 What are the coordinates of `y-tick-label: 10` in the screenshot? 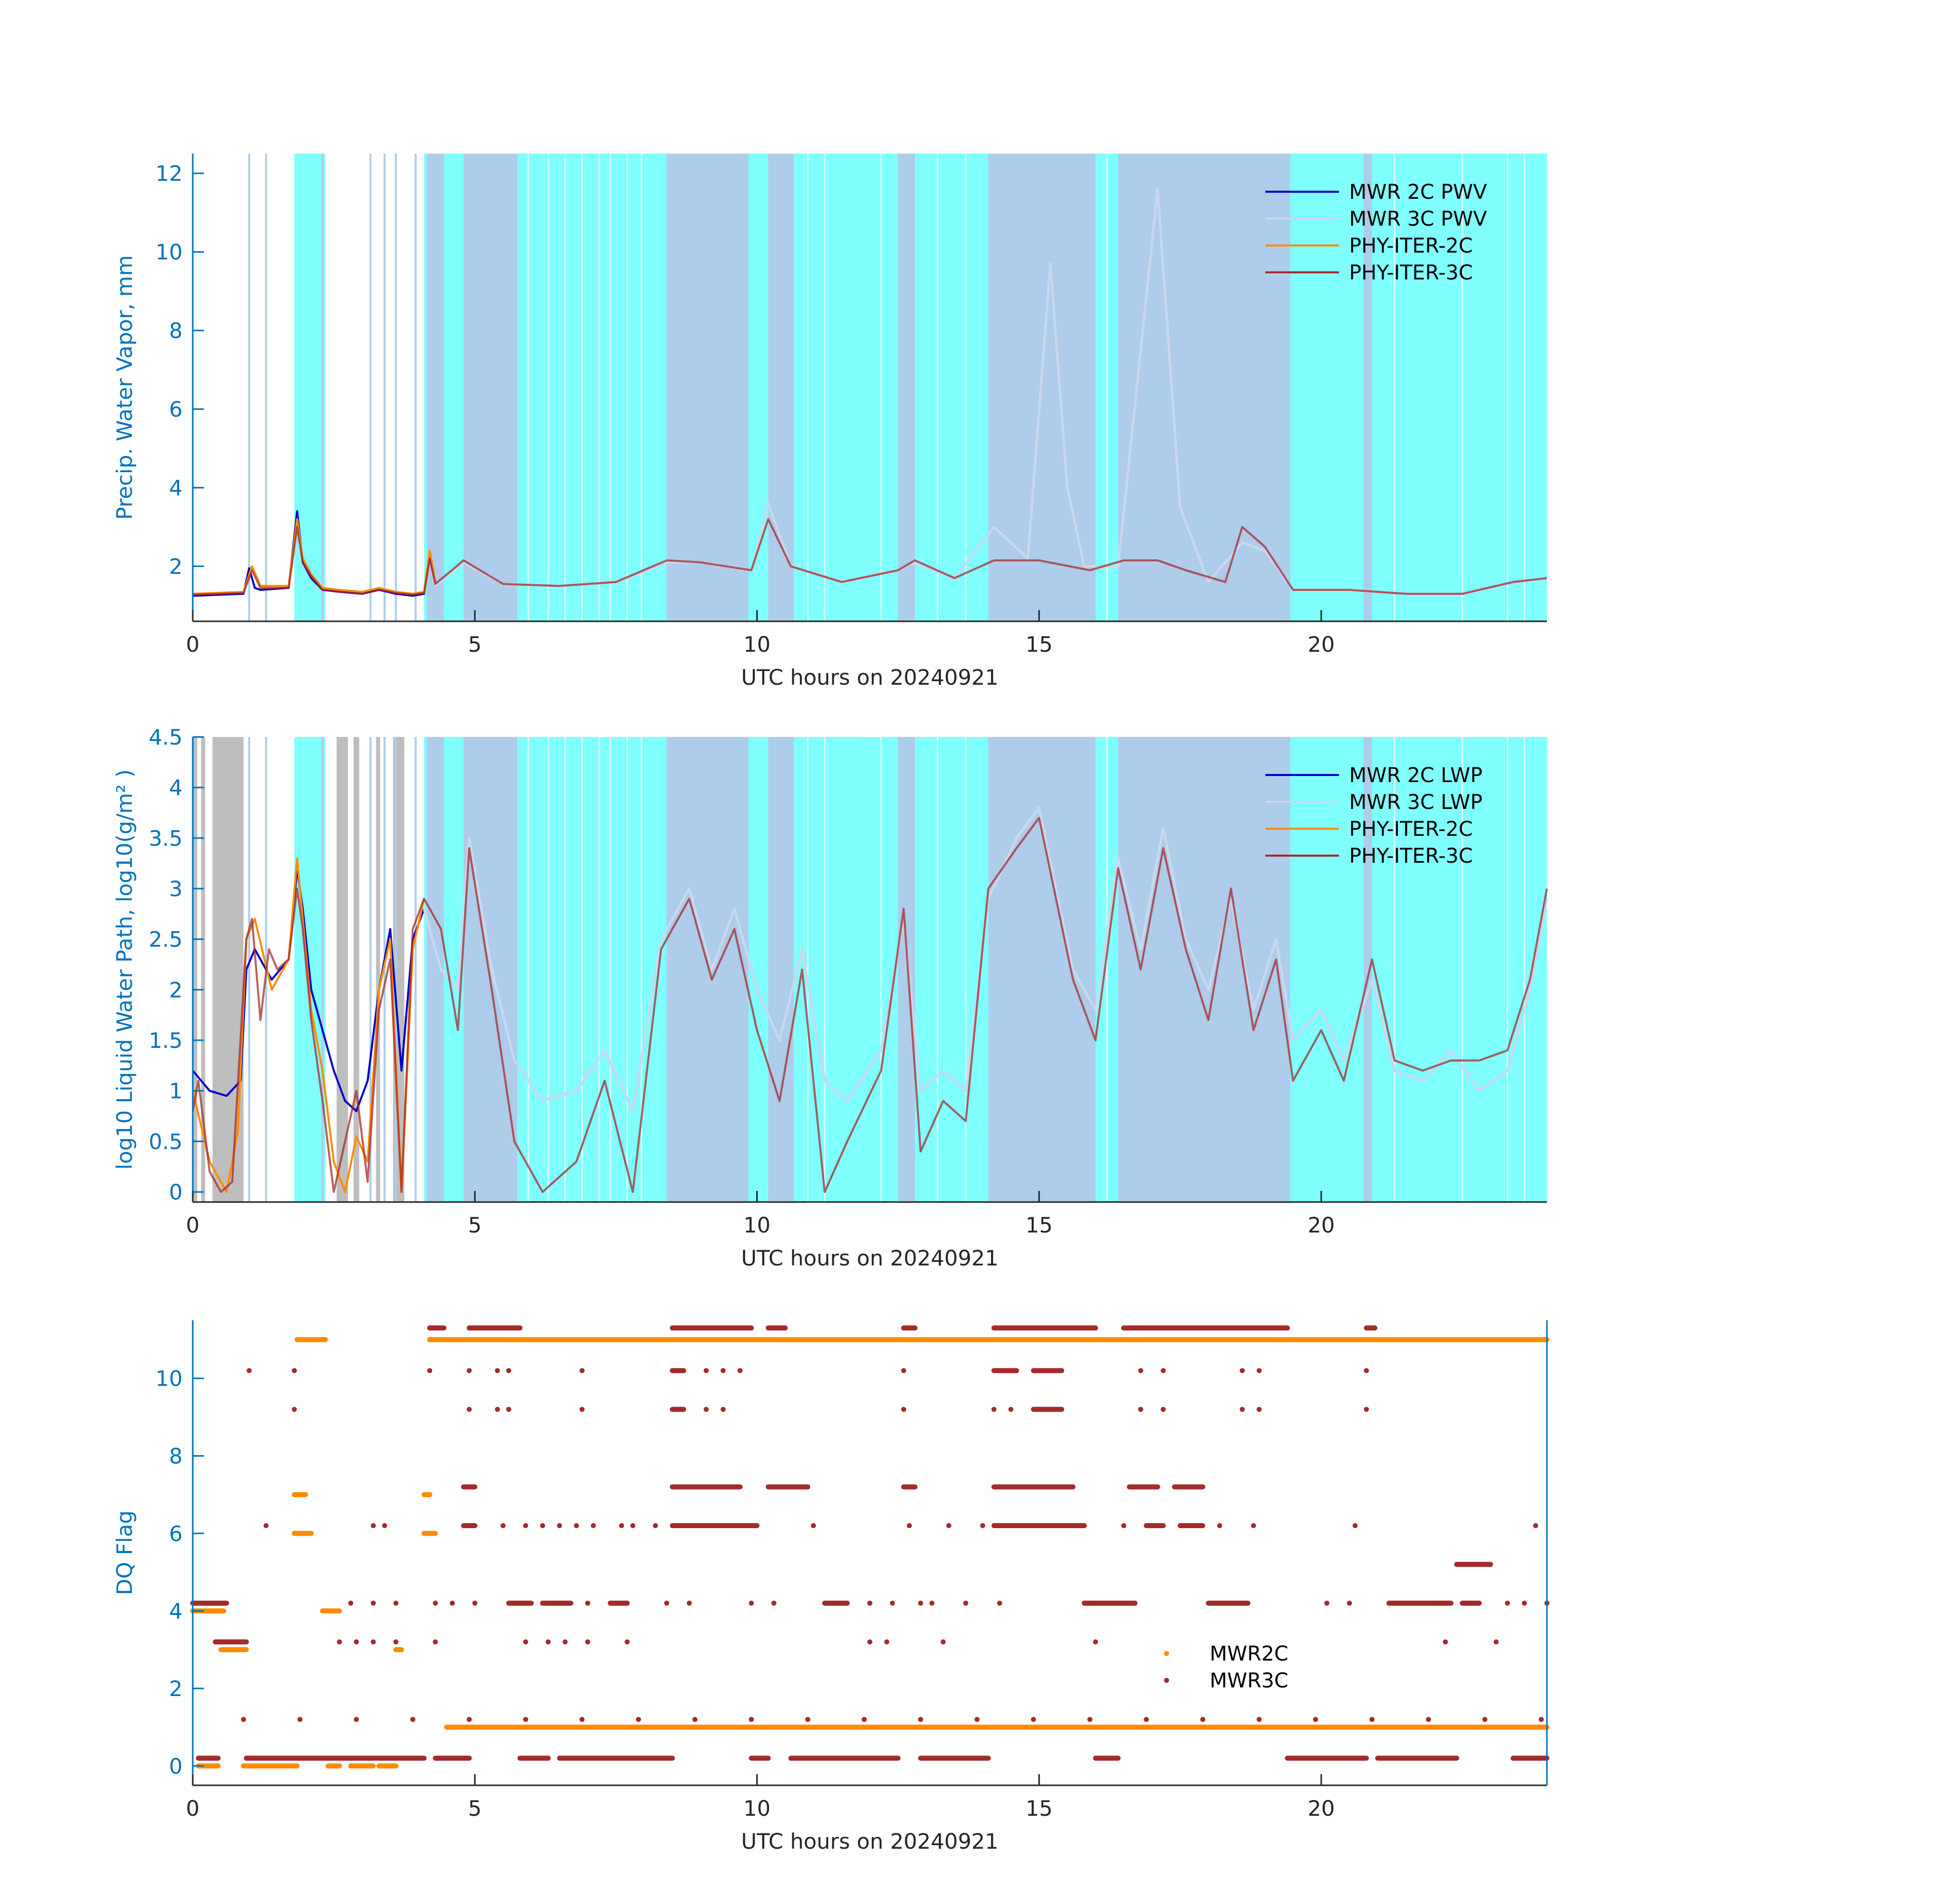 It's located at (169, 1379).